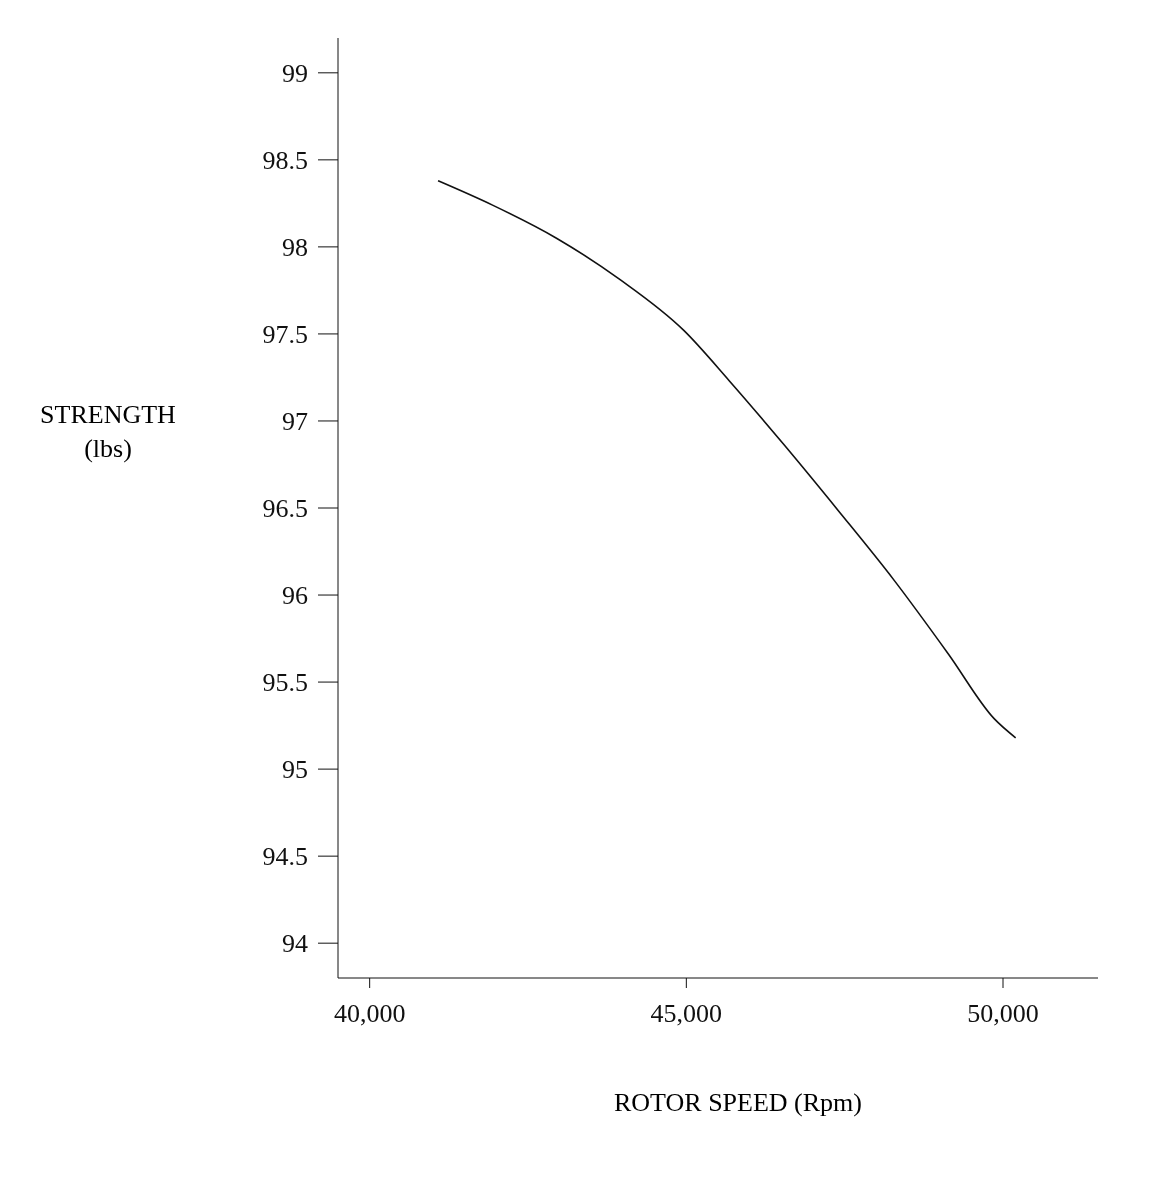 The width and height of the screenshot is (1154, 1186). Describe the element at coordinates (295, 596) in the screenshot. I see `y-tick-label: 96` at that location.